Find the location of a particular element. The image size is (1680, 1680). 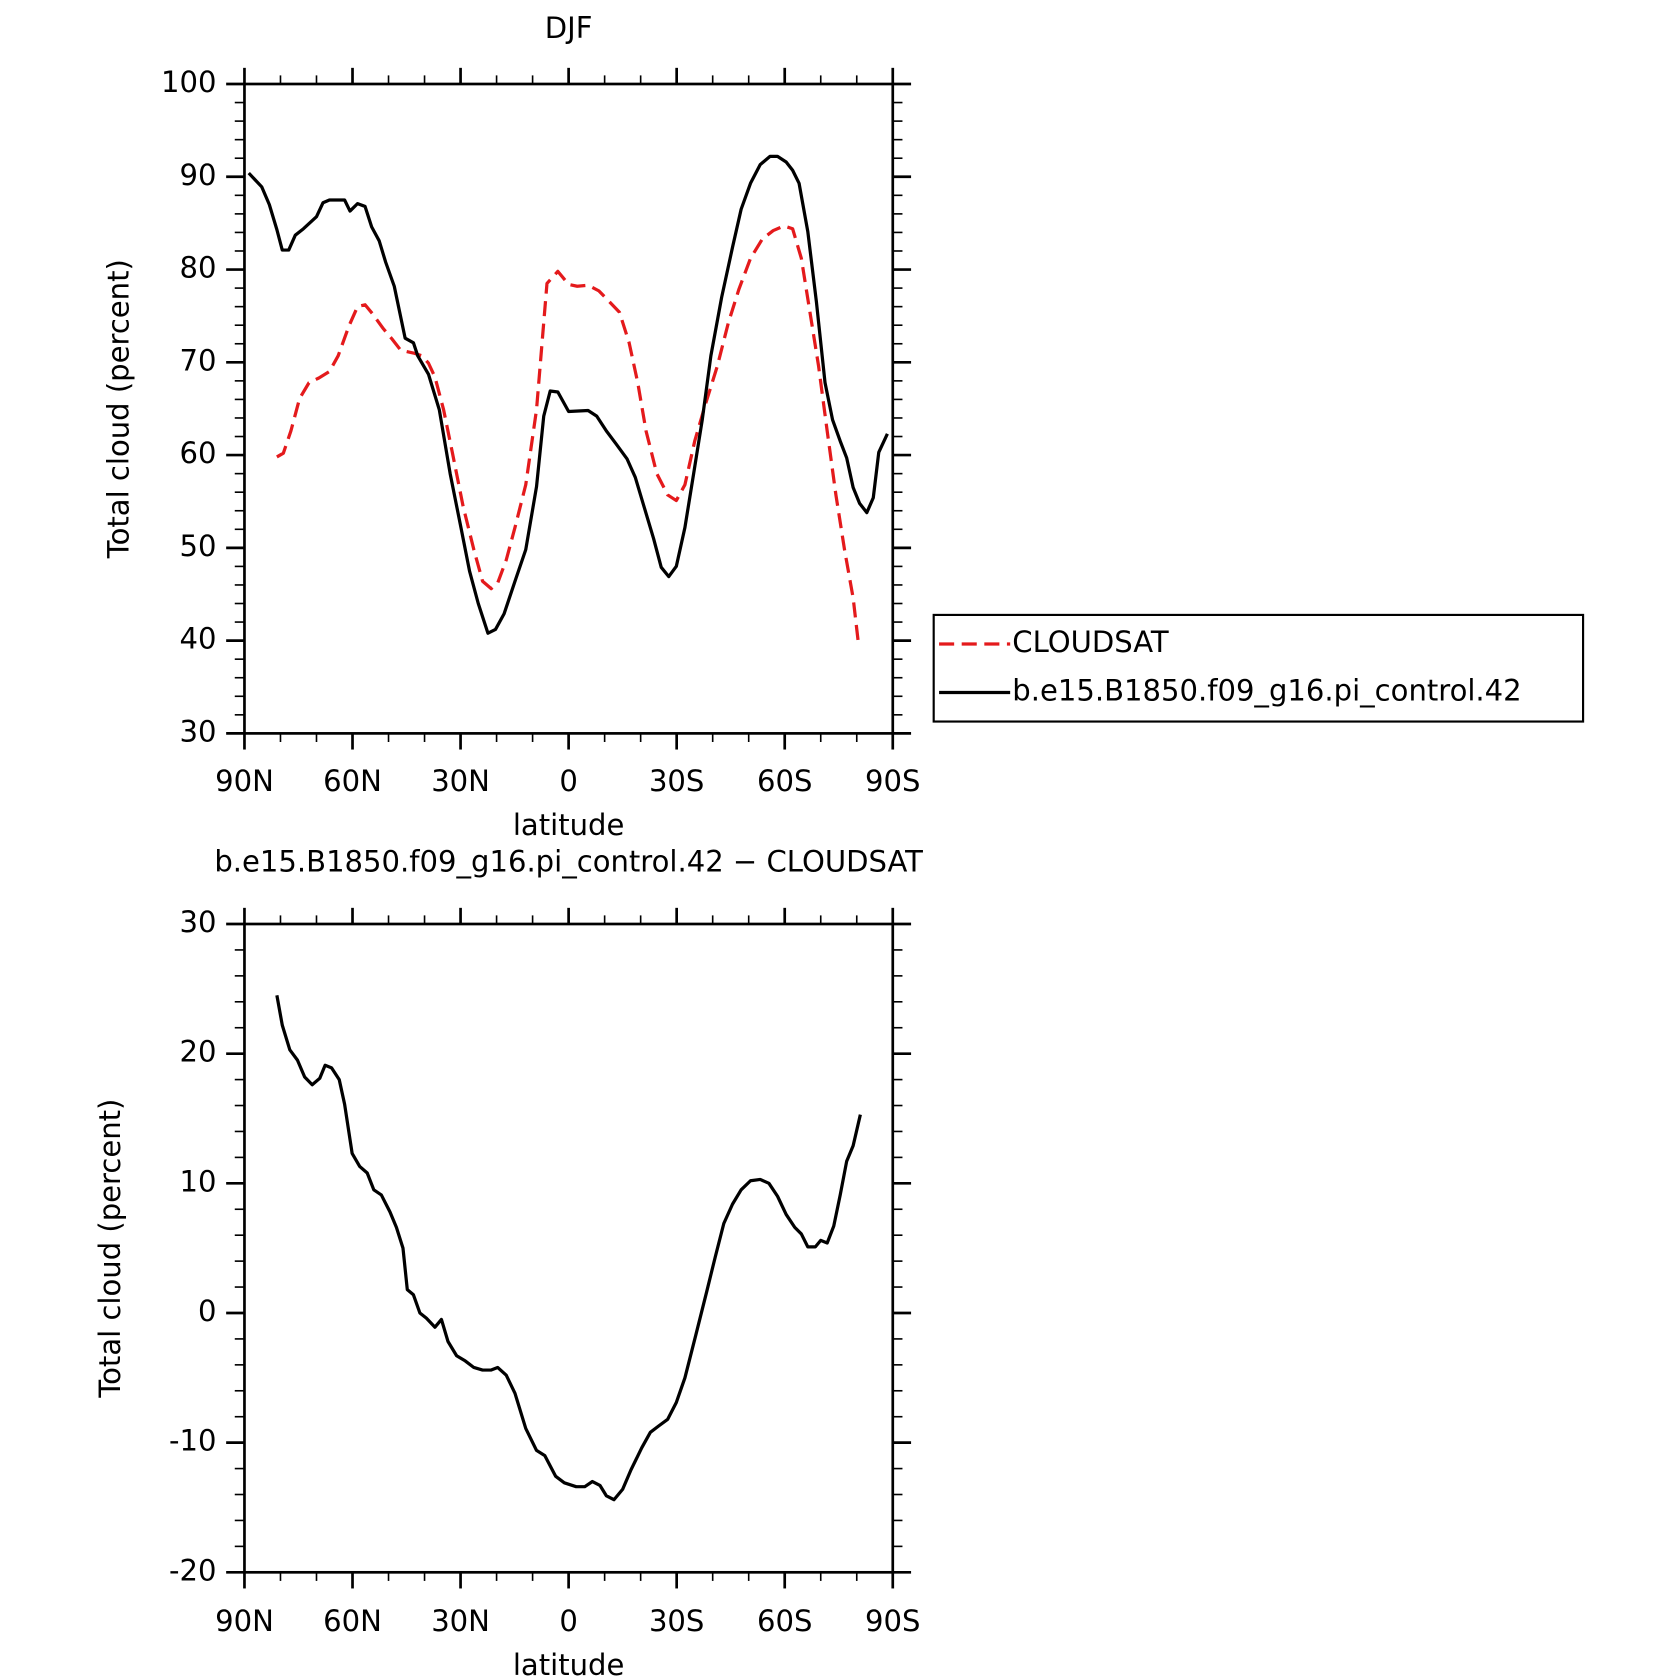

legend-box is located at coordinates (1258, 668).